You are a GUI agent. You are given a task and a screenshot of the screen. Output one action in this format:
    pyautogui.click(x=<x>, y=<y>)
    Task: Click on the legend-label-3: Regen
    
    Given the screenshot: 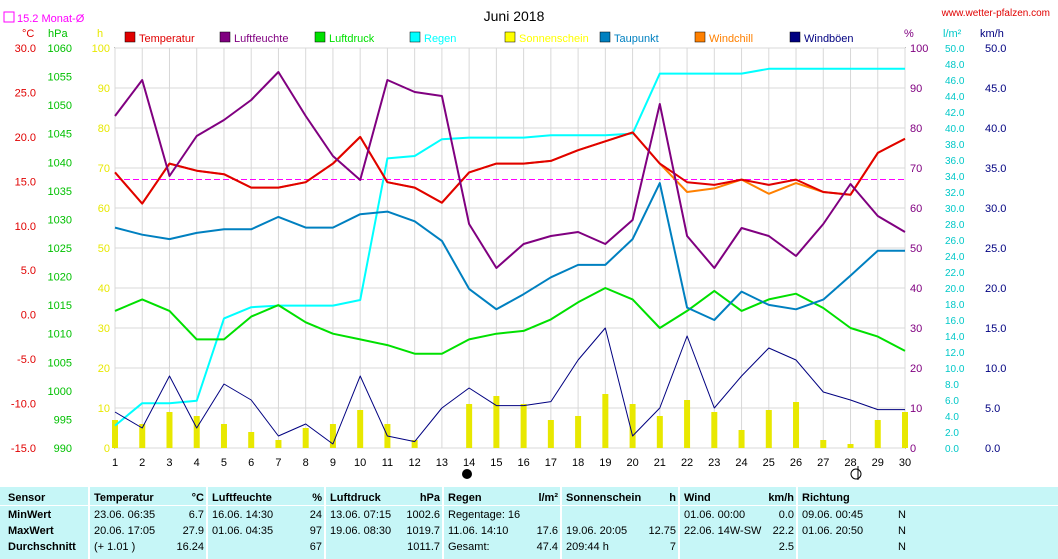 What is the action you would take?
    pyautogui.click(x=440, y=39)
    